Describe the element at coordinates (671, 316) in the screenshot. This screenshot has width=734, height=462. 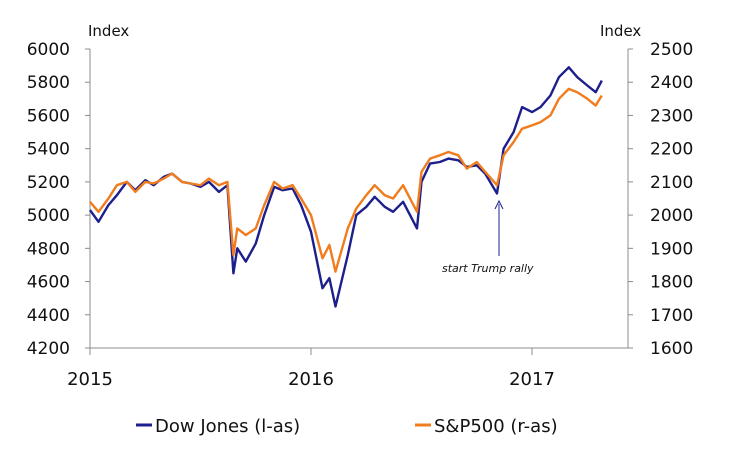
I see `right-tick-label: 1700` at that location.